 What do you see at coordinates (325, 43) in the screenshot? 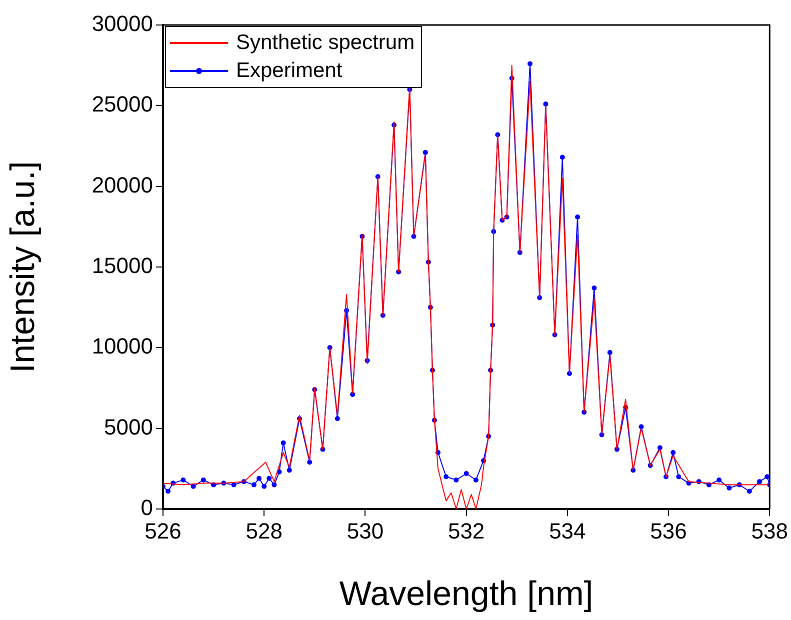
I see `legend-label: Synthetic spectrum` at bounding box center [325, 43].